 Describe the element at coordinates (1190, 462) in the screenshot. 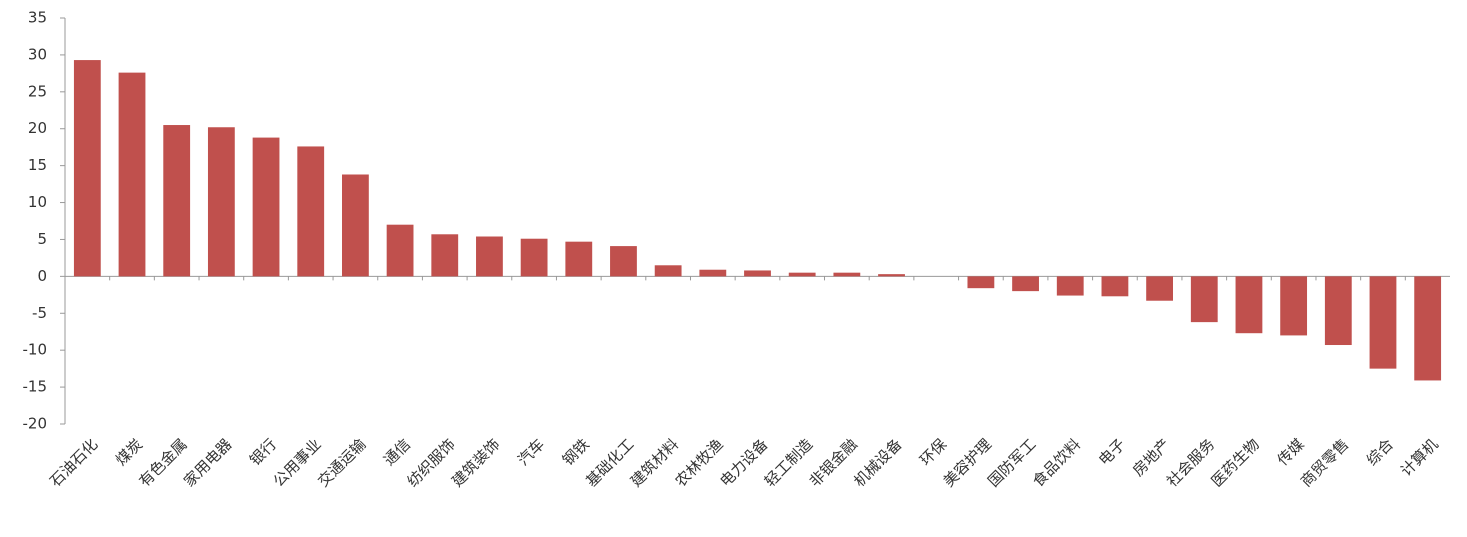

I see `x-tick-label: 社会服务` at that location.